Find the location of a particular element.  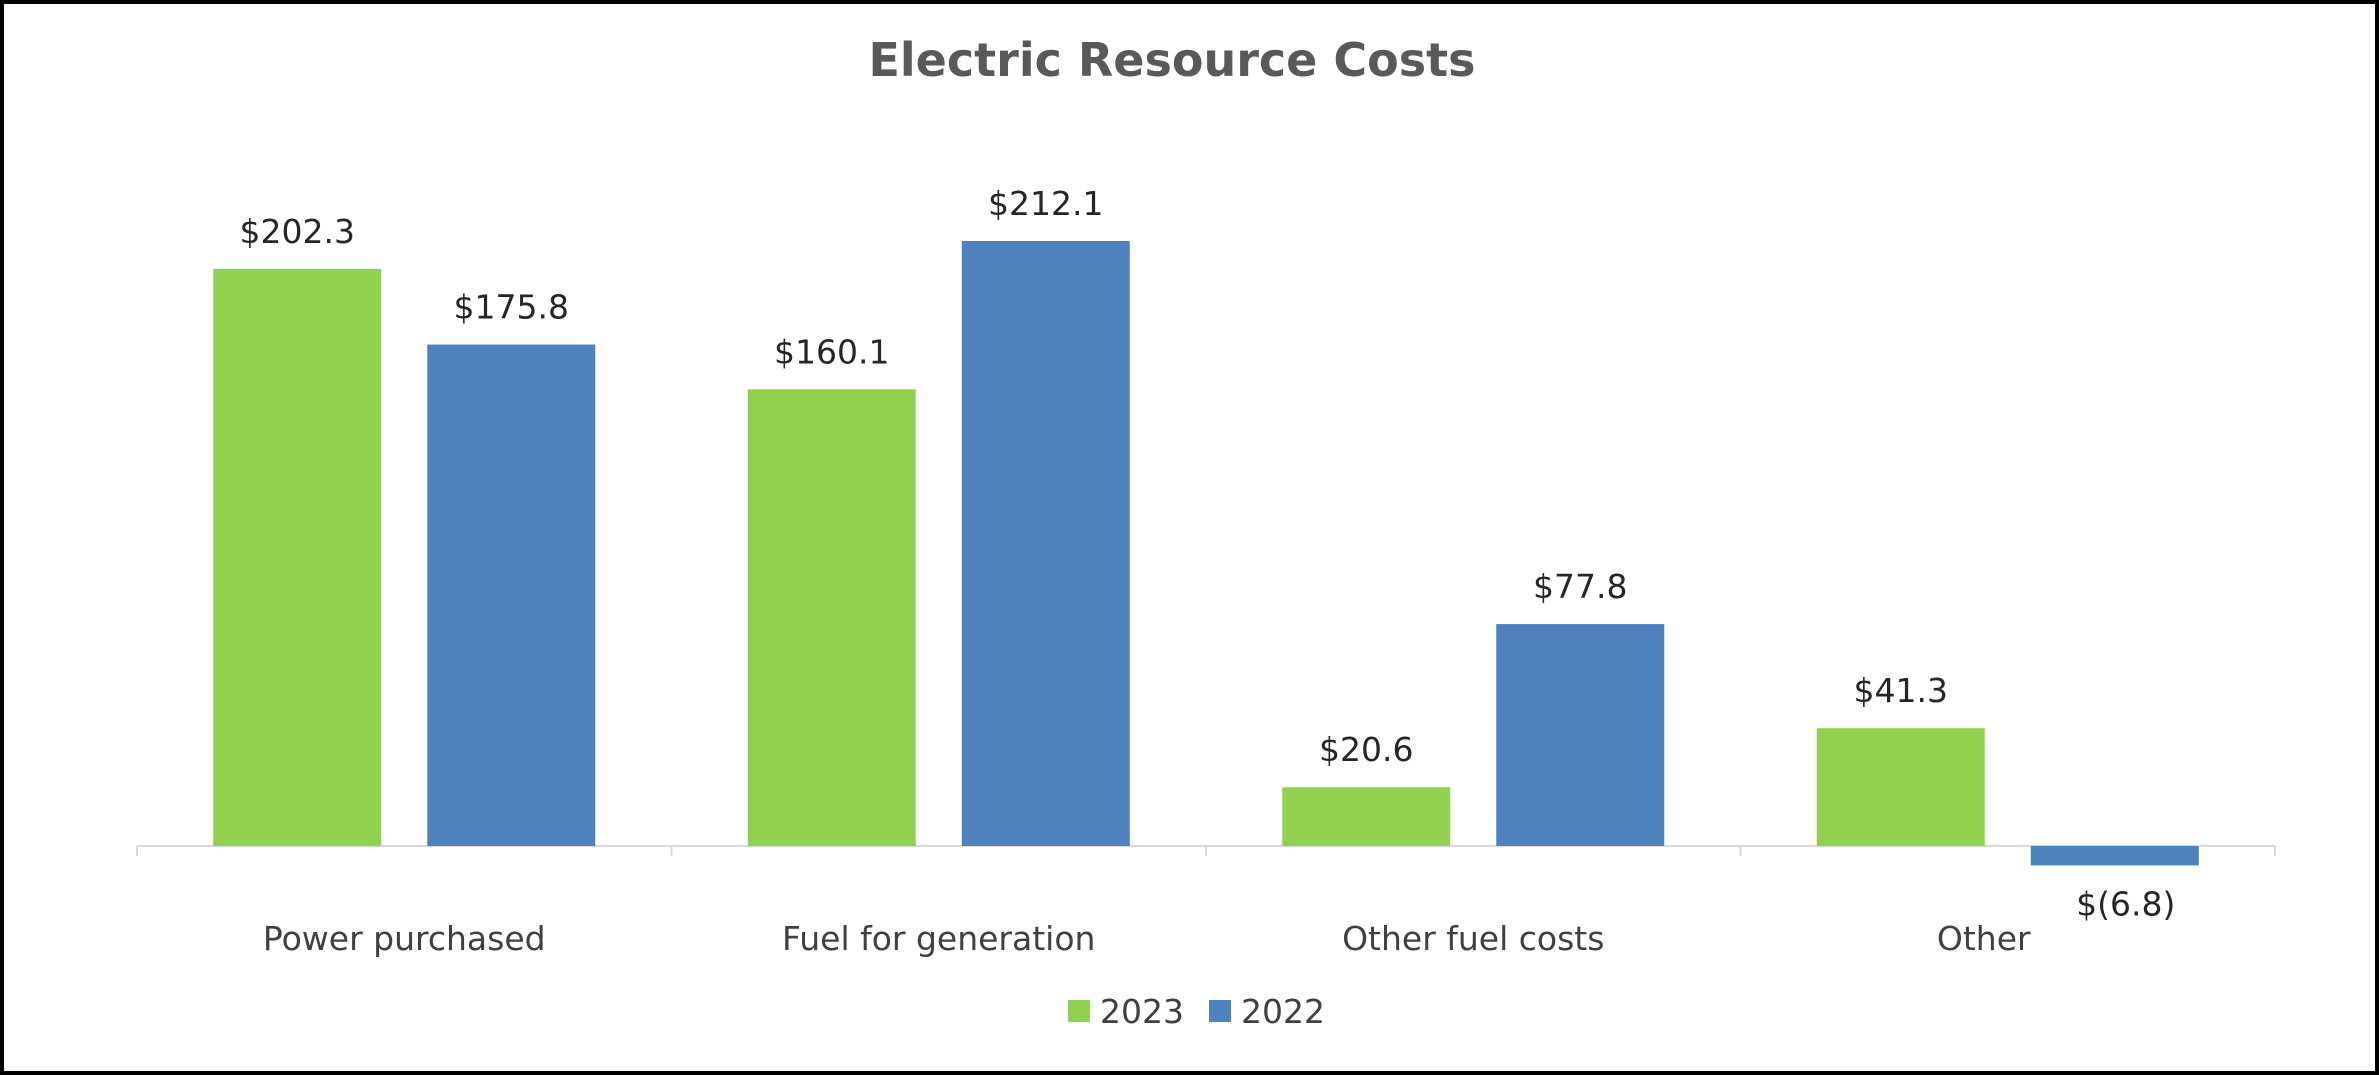

category-label: Power purchased is located at coordinates (404, 938).